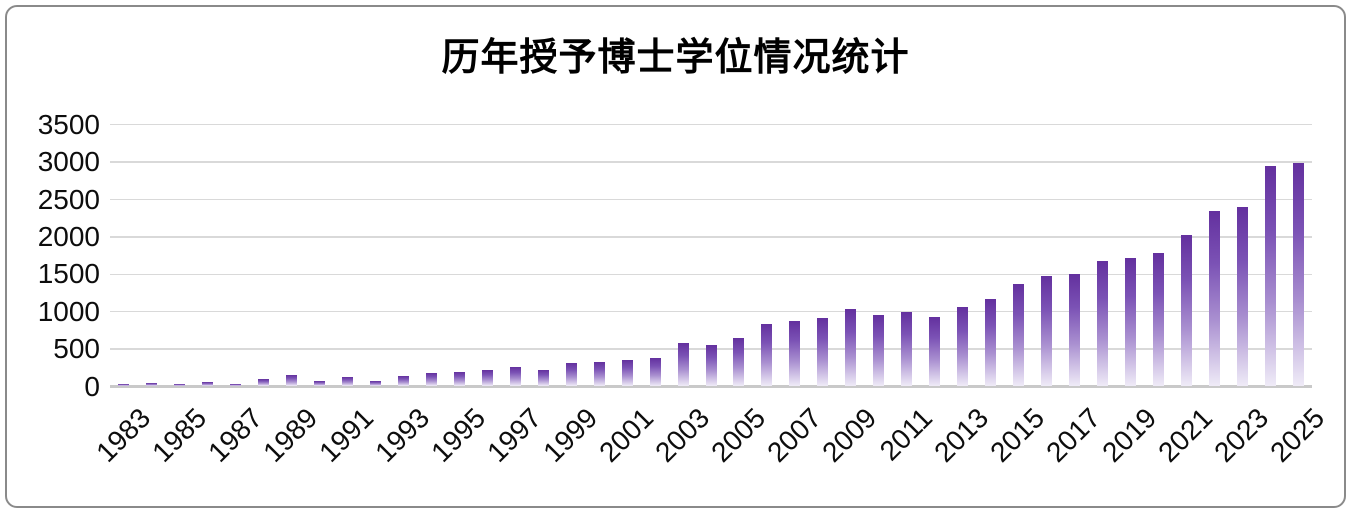  I want to click on bar-2002, so click(655, 372).